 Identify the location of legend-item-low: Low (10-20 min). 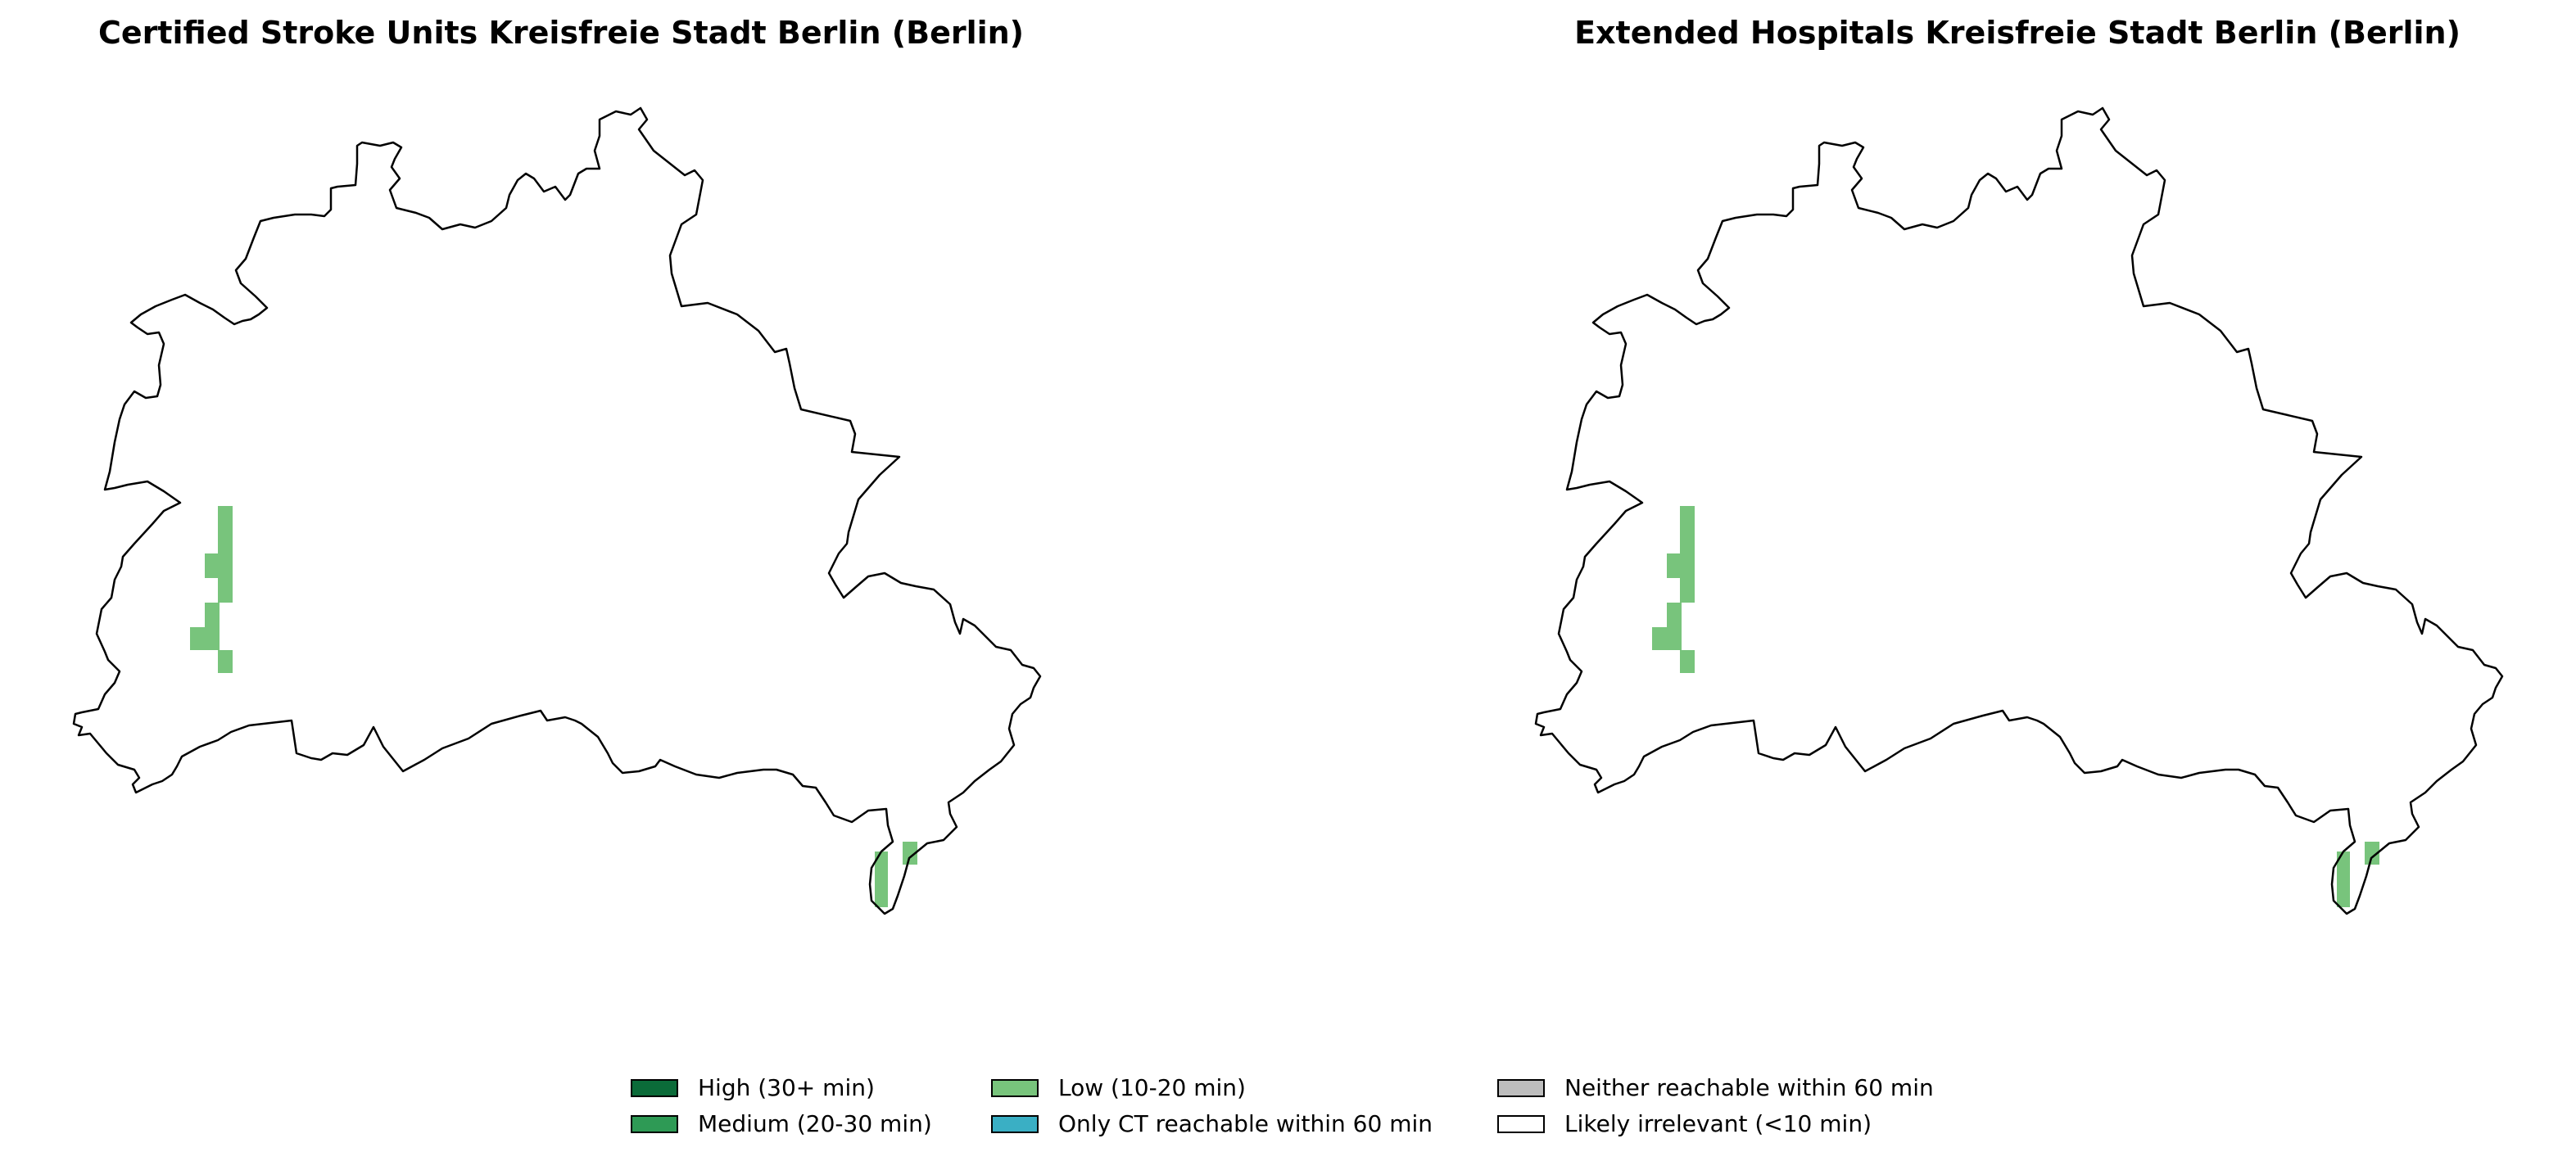
(1118, 1087).